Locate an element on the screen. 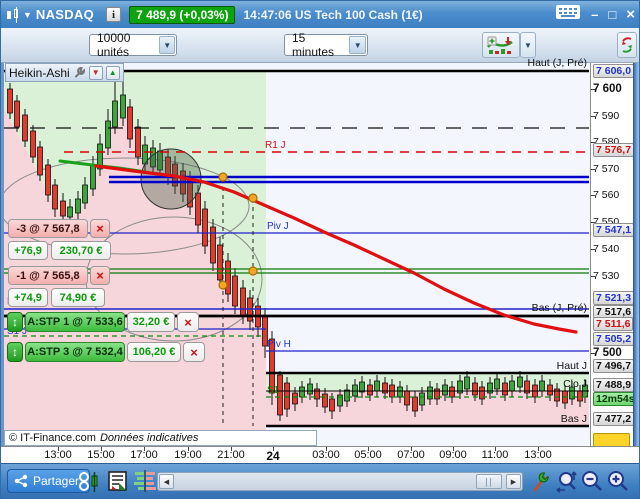 The height and width of the screenshot is (499, 640). zoom-in-icon is located at coordinates (618, 482).